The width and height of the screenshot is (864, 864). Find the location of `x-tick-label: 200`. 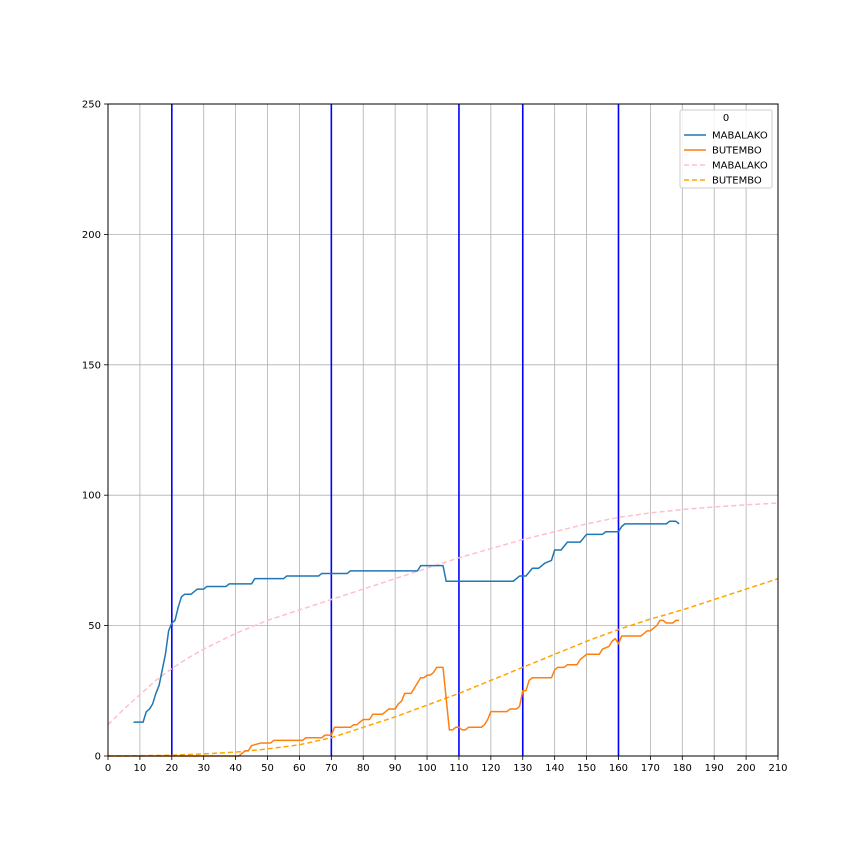

x-tick-label: 200 is located at coordinates (746, 768).